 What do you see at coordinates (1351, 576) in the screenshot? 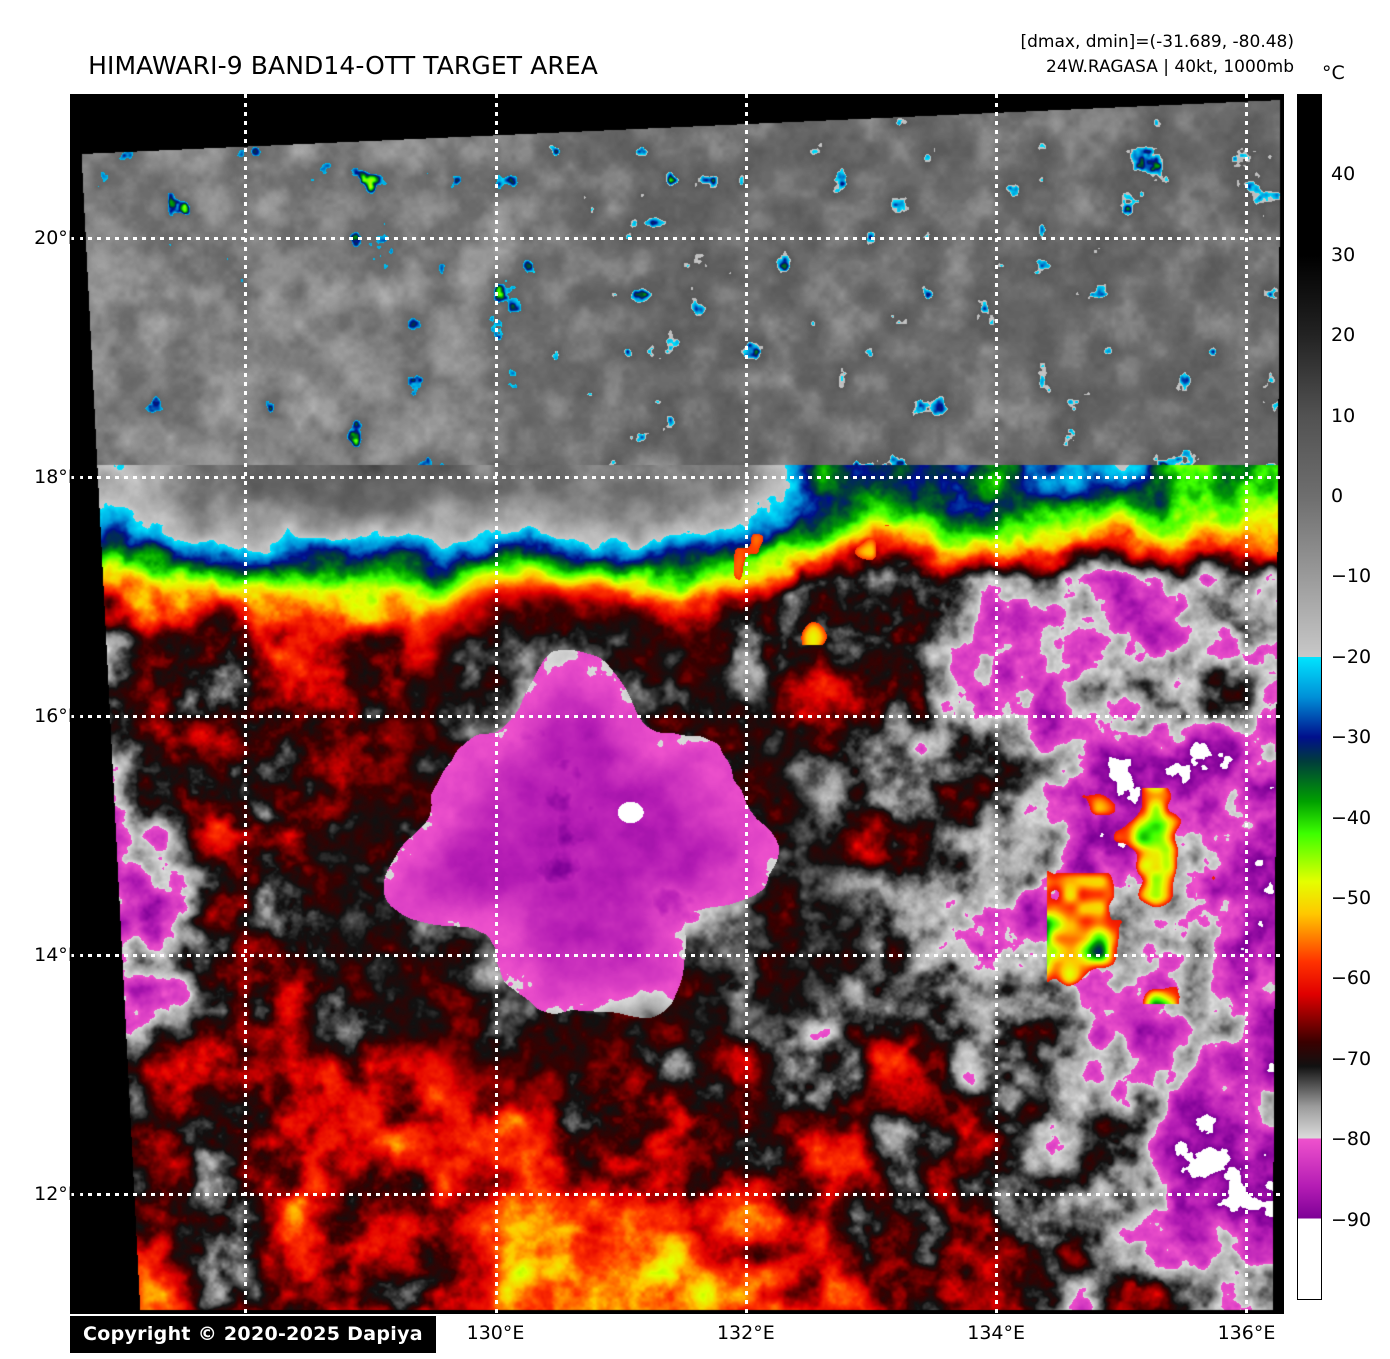
I see `colorbar-tick--10: −10` at bounding box center [1351, 576].